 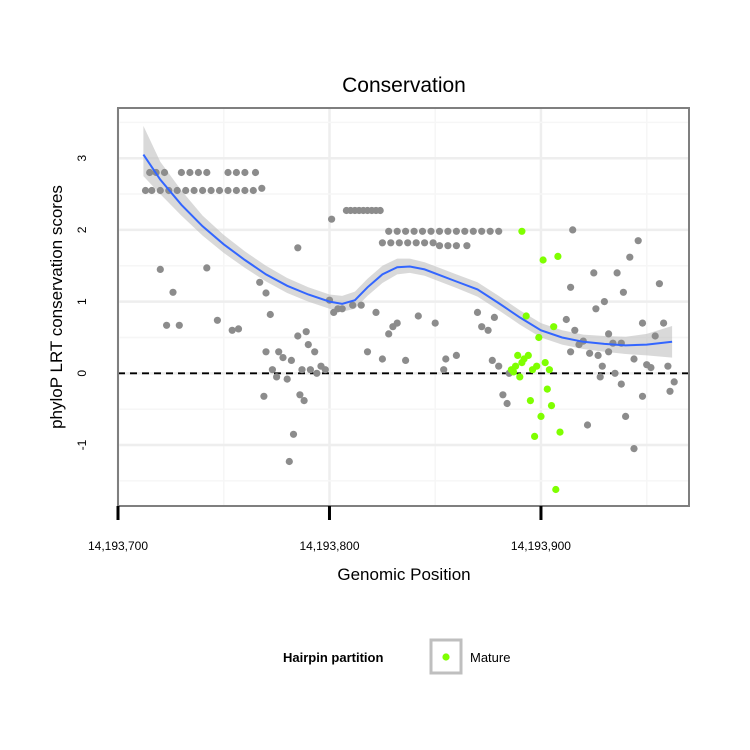 I want to click on y-tick-label: -1, so click(x=82, y=444).